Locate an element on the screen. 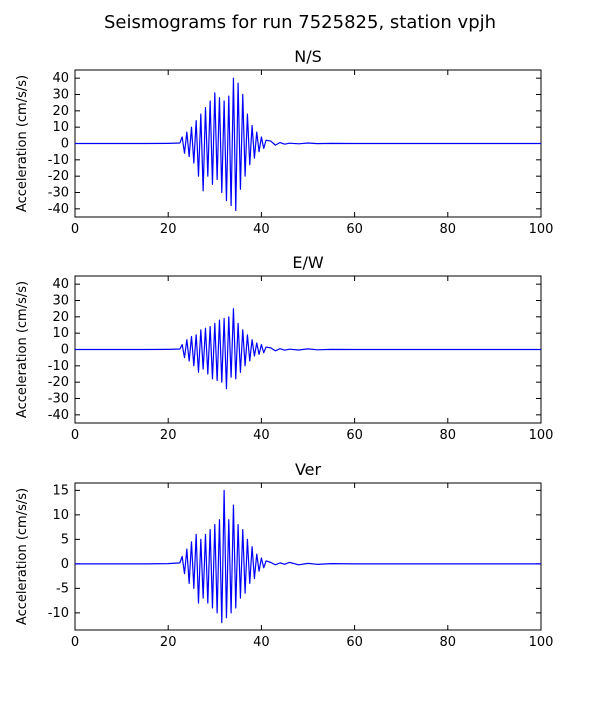 The height and width of the screenshot is (704, 600). ew-y-tick-label-7: 30 is located at coordinates (60, 301).